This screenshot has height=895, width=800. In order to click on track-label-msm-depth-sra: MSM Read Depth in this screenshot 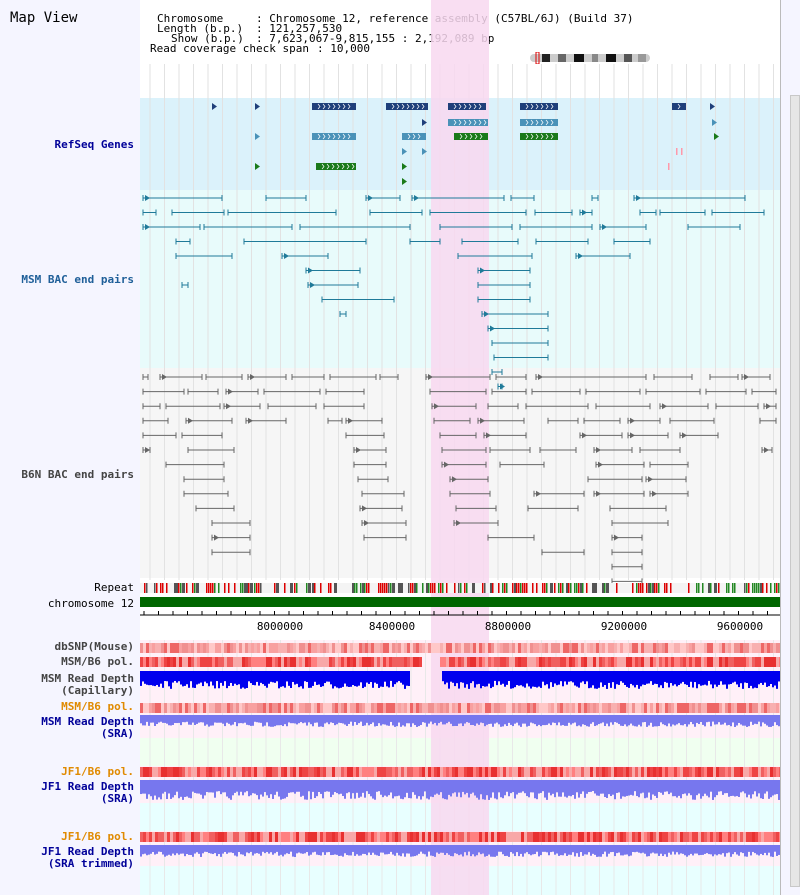, I will do `click(87, 721)`.